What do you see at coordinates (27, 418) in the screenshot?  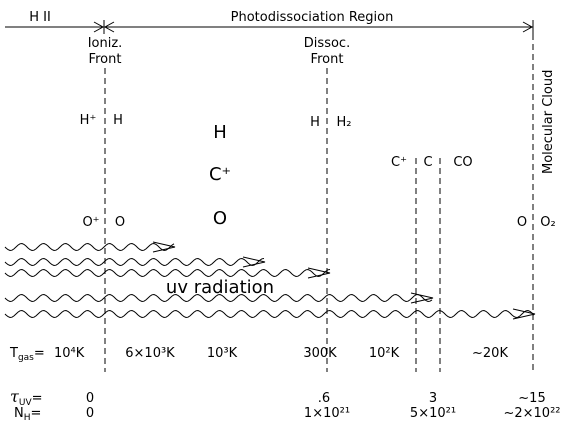 I see `subscript: H` at bounding box center [27, 418].